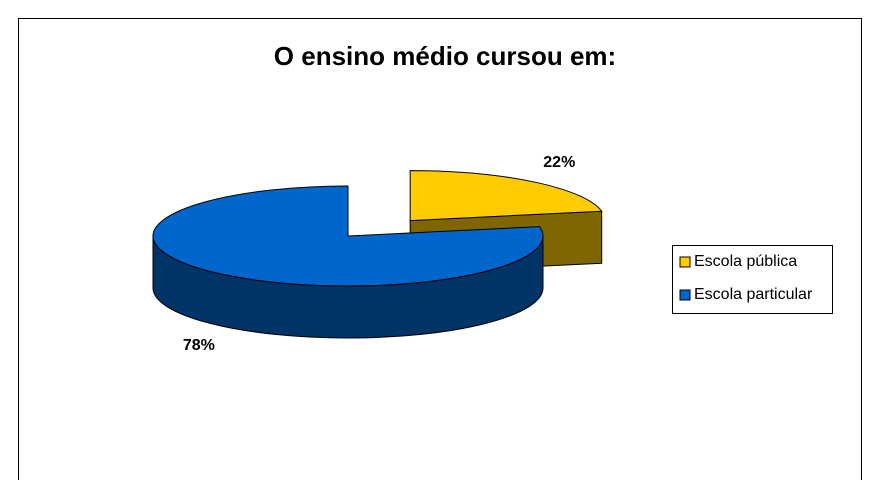 Image resolution: width=870 pixels, height=485 pixels. What do you see at coordinates (752, 279) in the screenshot?
I see `legend-box` at bounding box center [752, 279].